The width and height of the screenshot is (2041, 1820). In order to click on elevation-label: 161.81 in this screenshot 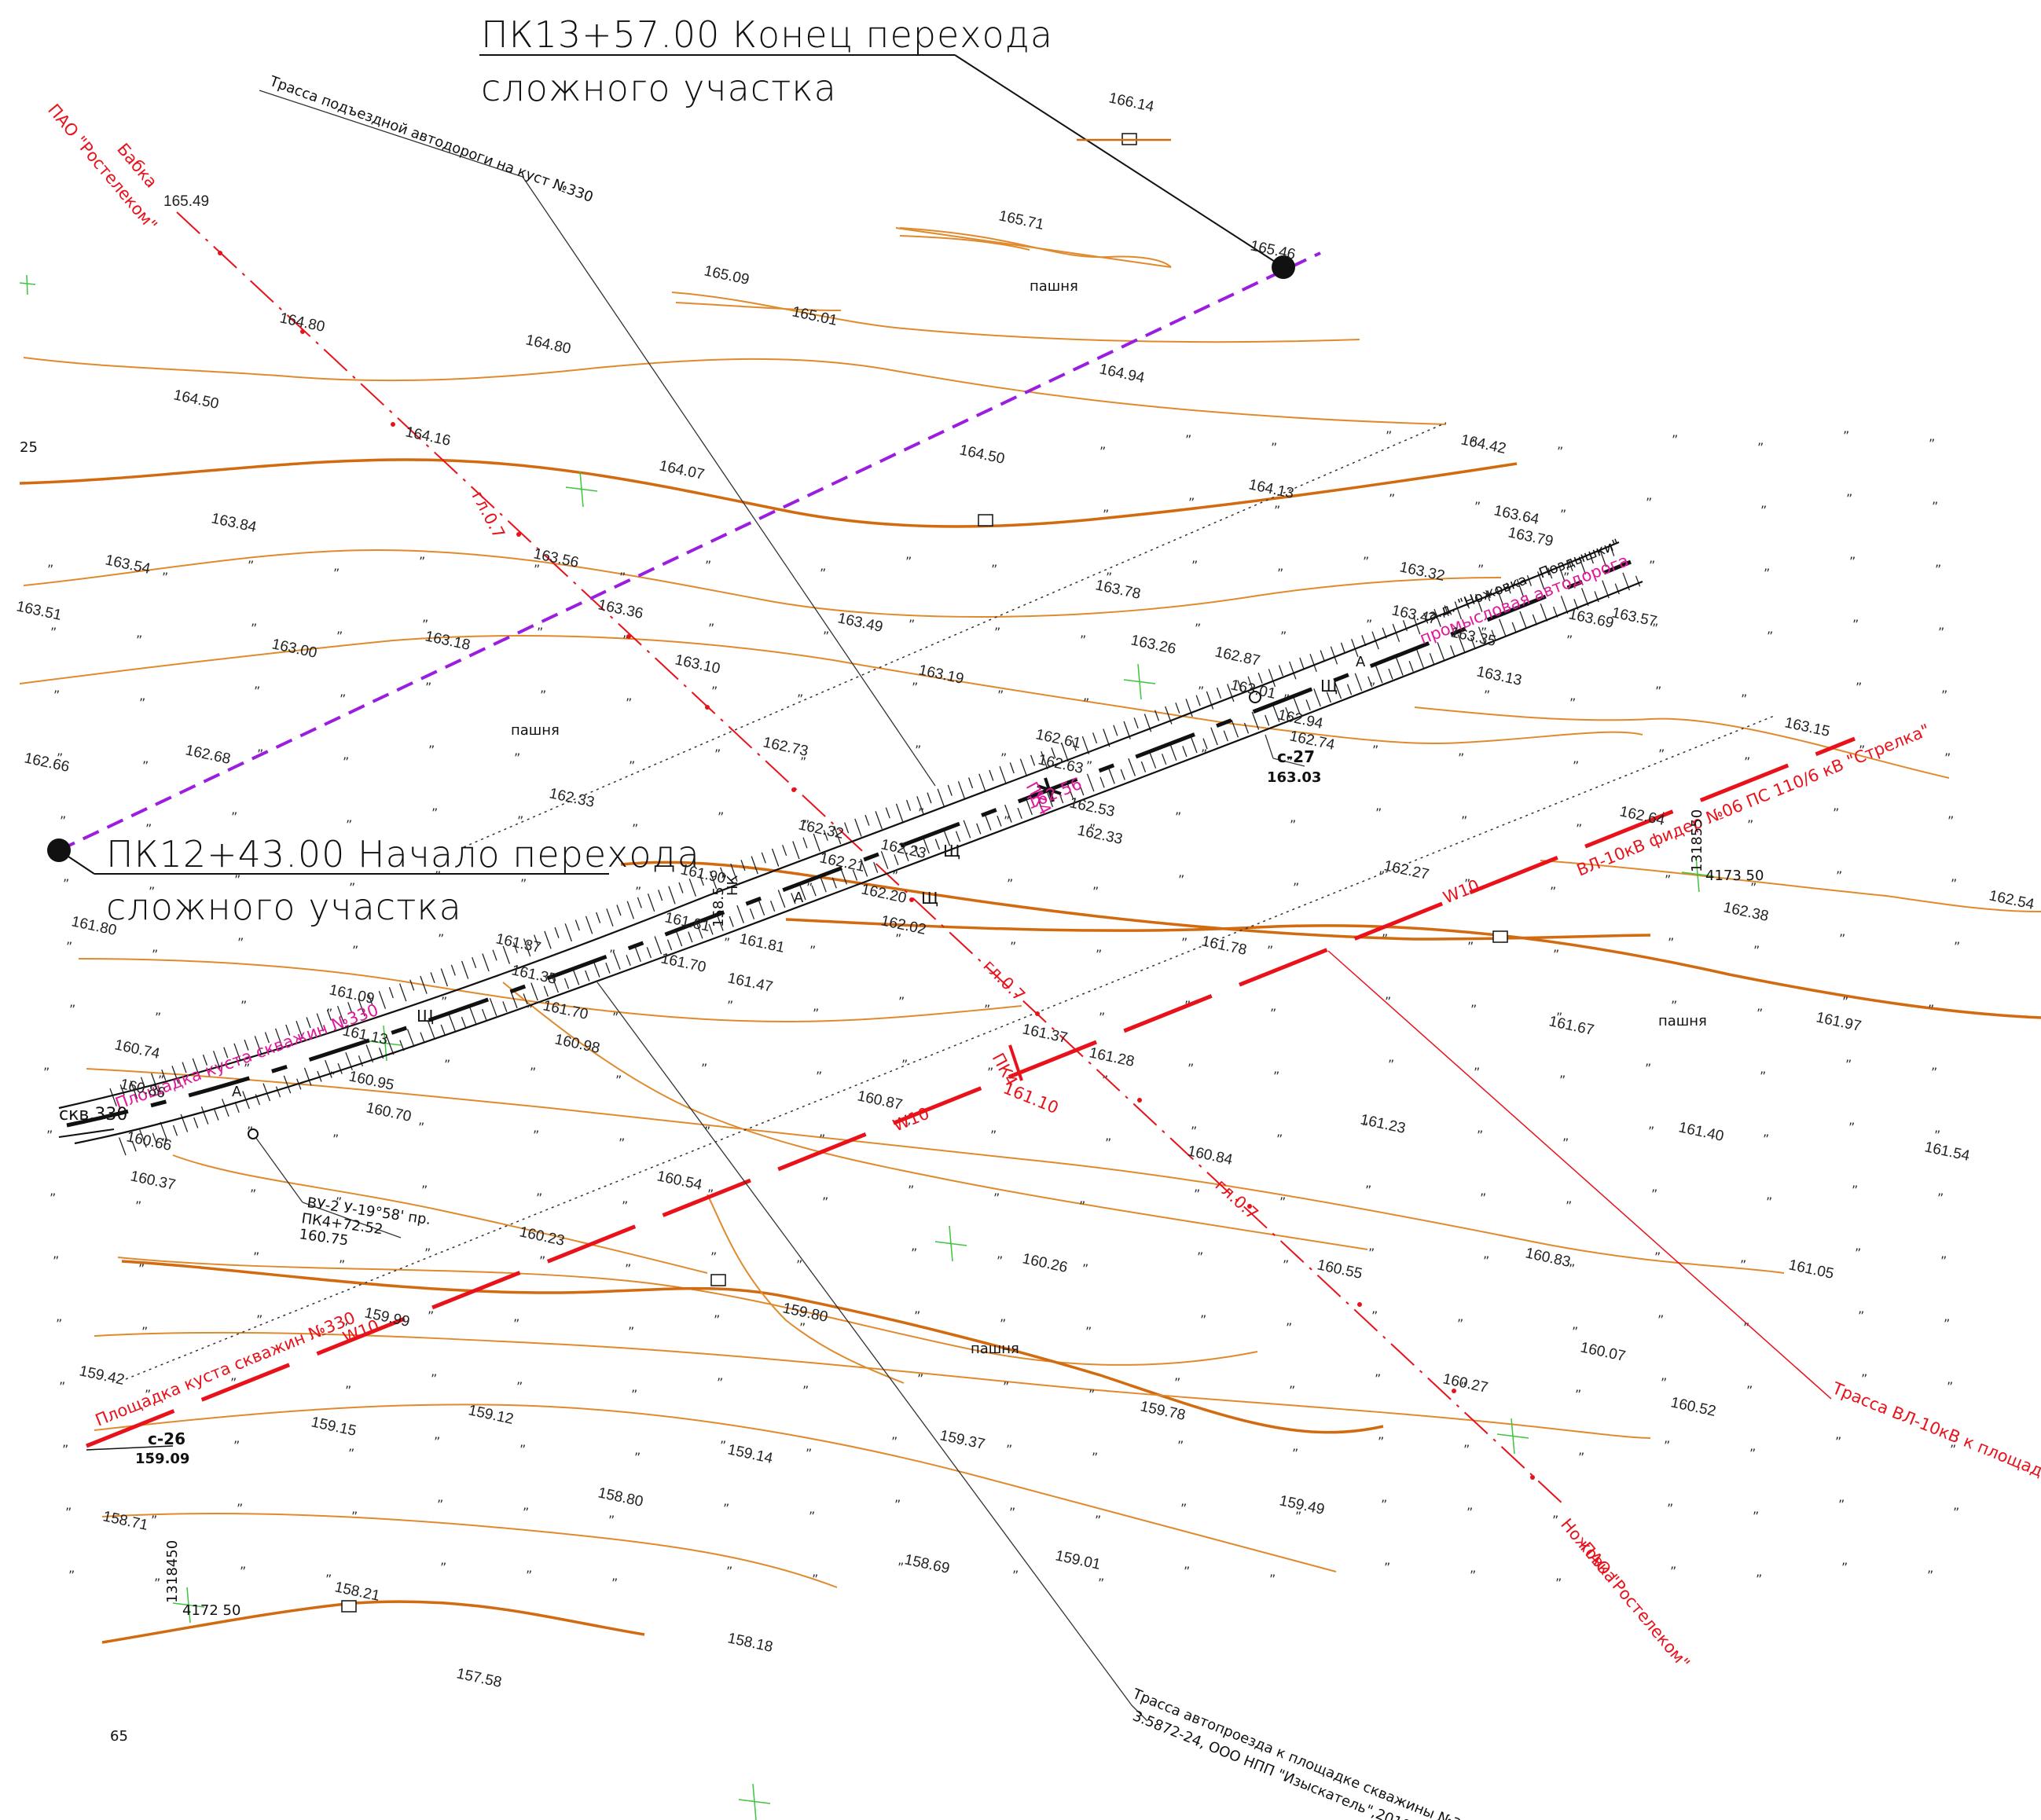, I will do `click(762, 943)`.